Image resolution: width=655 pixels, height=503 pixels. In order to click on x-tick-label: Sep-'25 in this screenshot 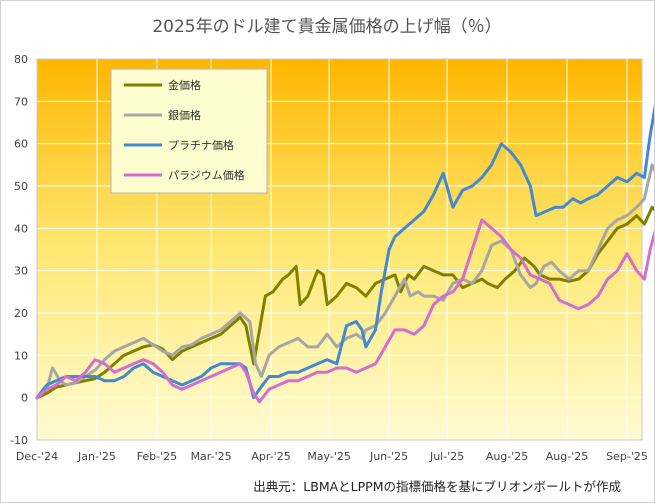, I will do `click(627, 456)`.